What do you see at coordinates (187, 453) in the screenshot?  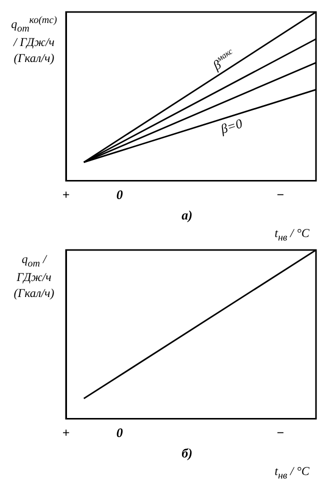 I see `text: б)` at bounding box center [187, 453].